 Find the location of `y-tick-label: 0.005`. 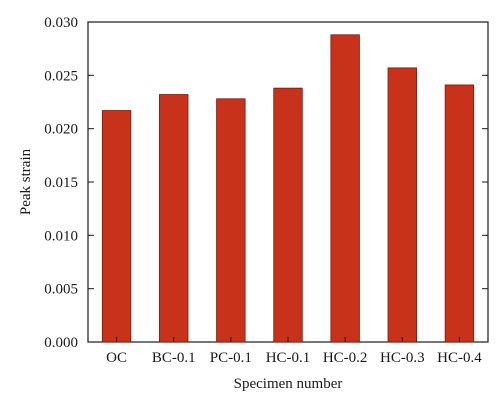

y-tick-label: 0.005 is located at coordinates (61, 290).